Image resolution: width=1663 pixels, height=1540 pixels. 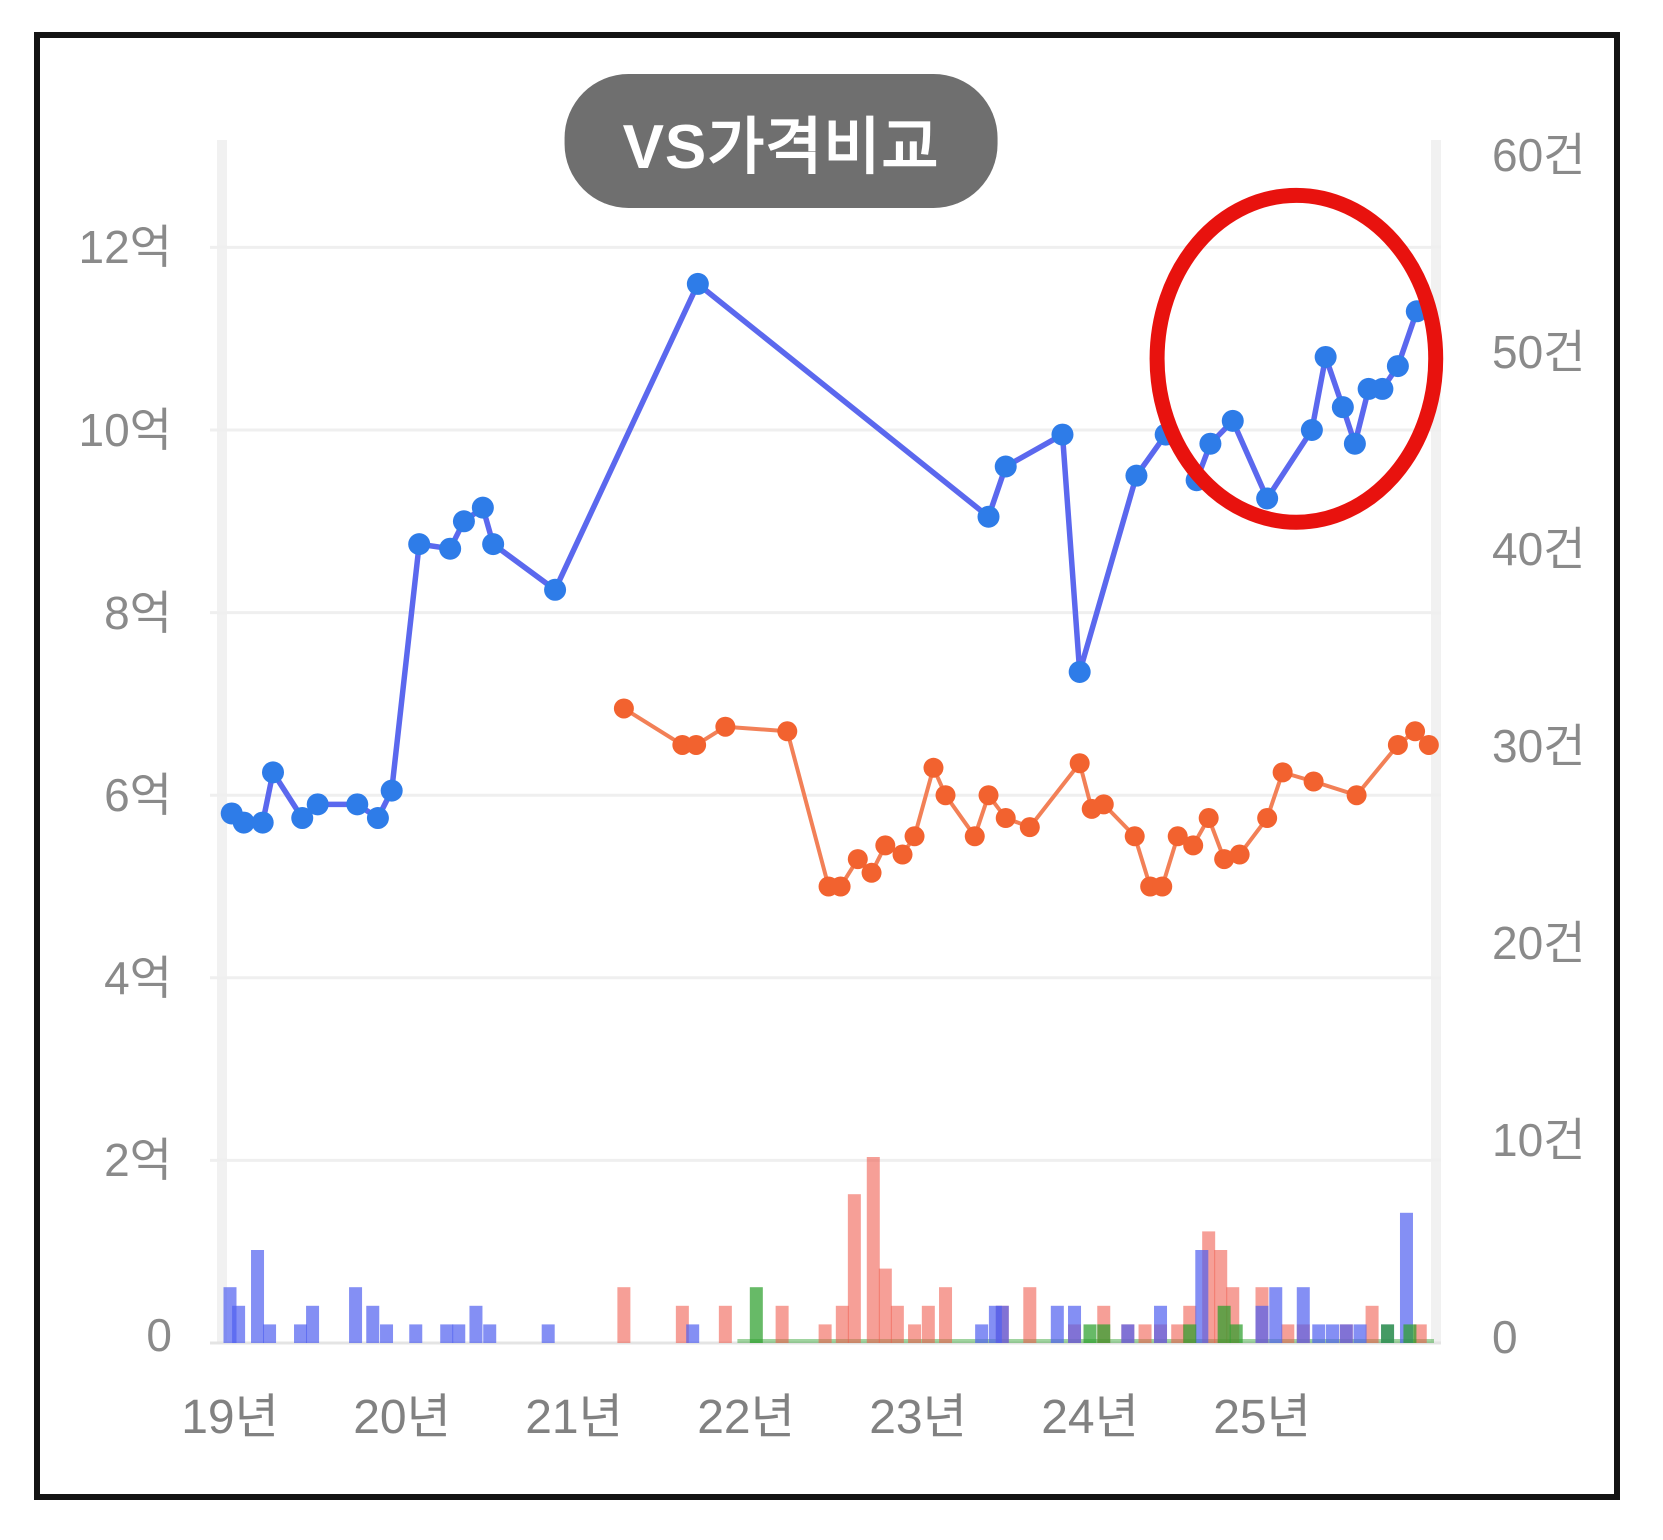 I want to click on y-axis-left-label: 2억, so click(x=138, y=1160).